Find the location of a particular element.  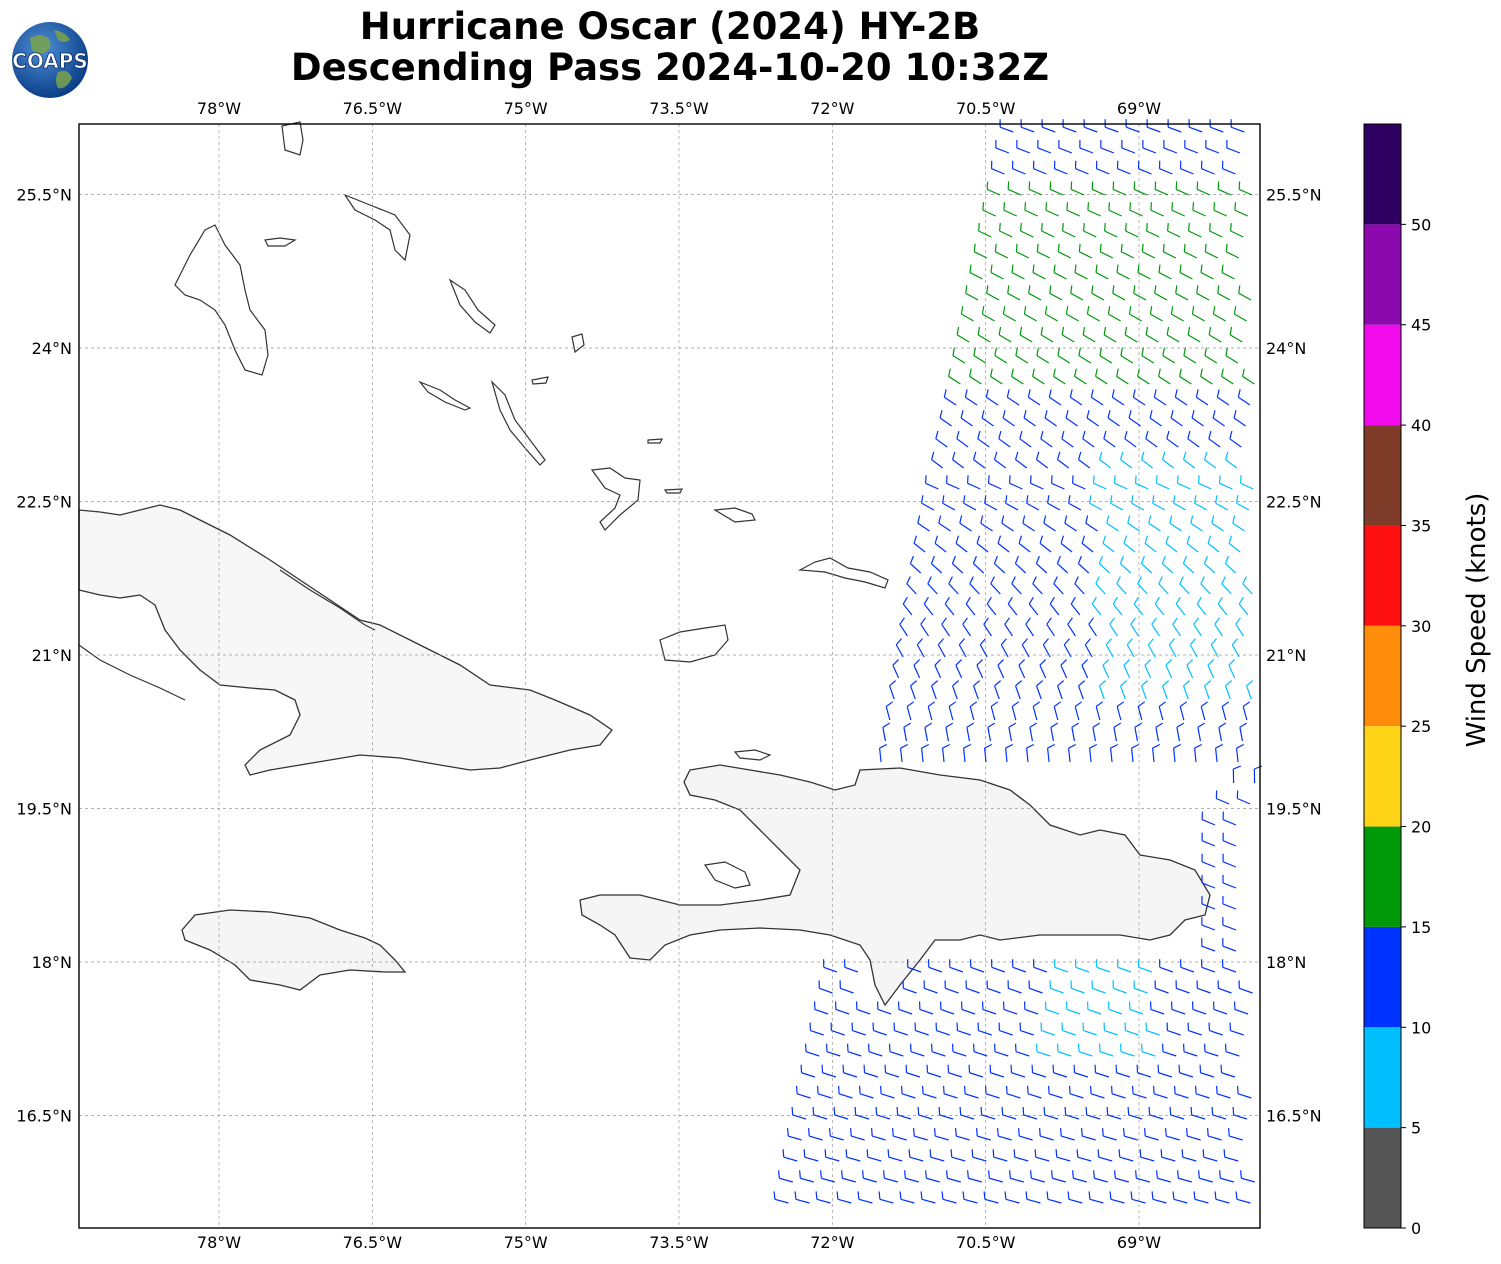

lat-tick-label-left: 19.5°N is located at coordinates (44, 809).